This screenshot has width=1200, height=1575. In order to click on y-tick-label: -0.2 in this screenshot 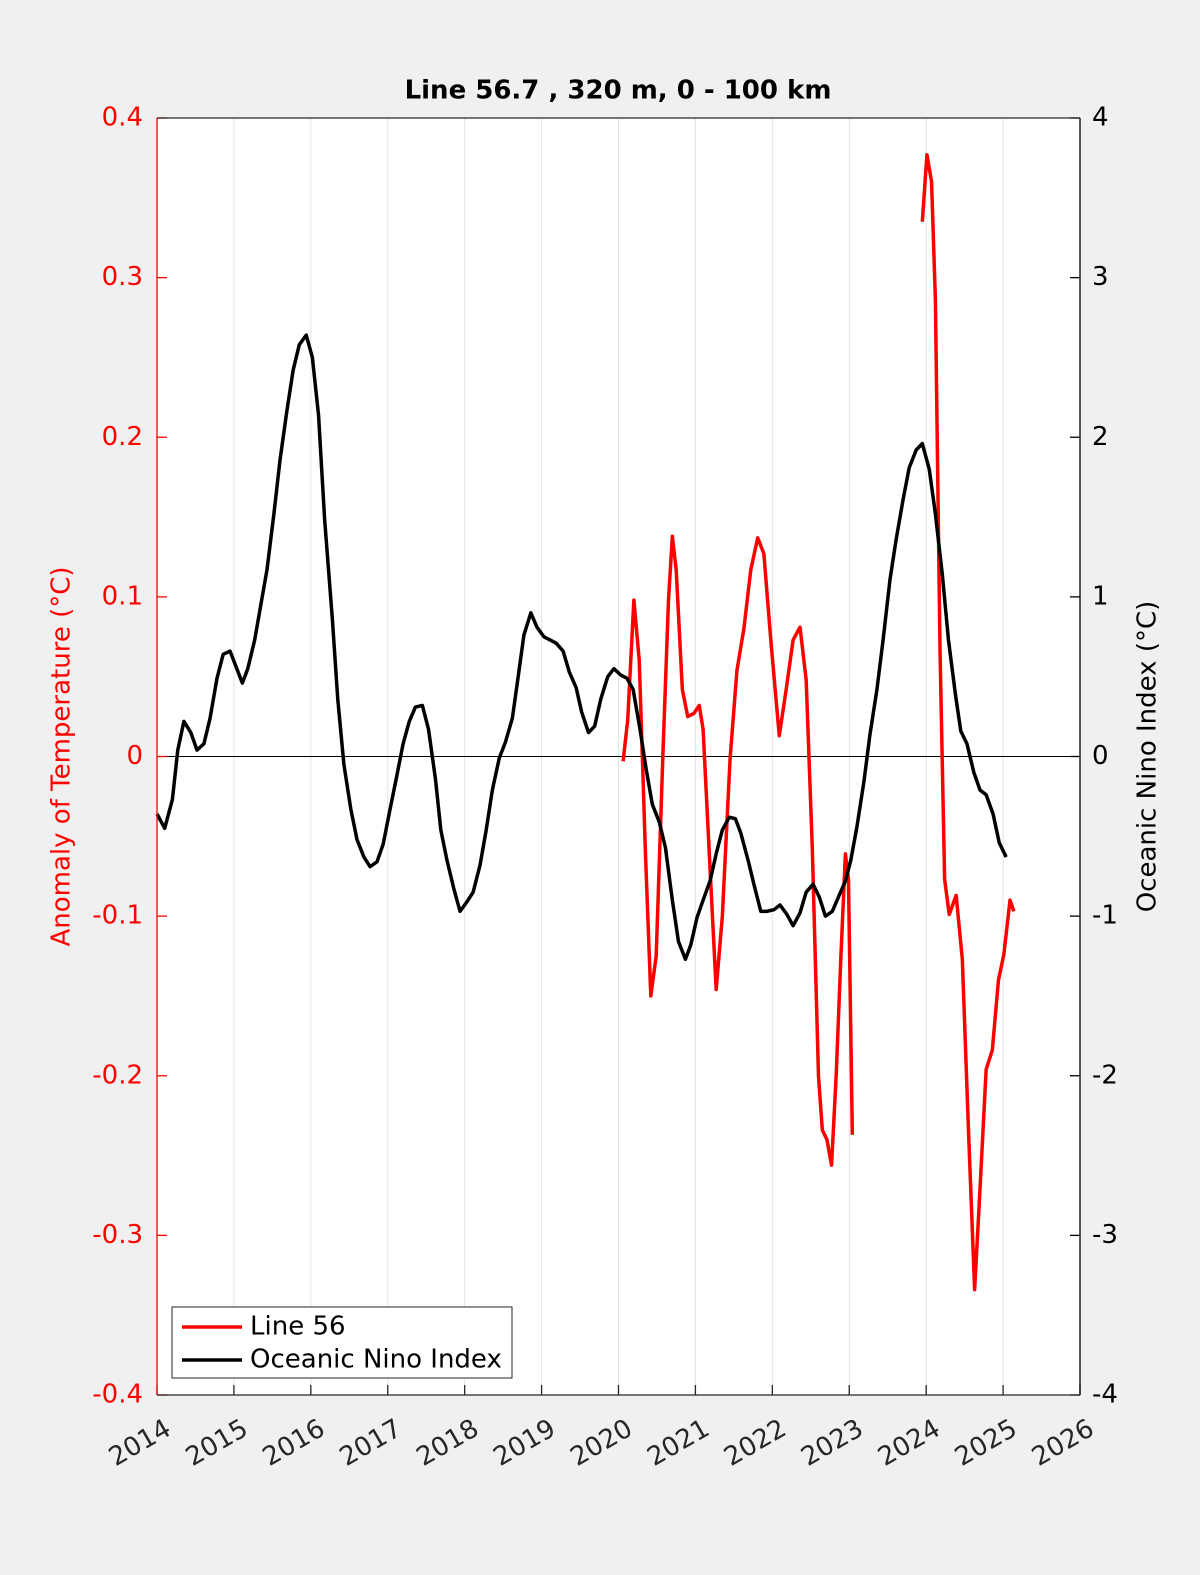, I will do `click(117, 1075)`.